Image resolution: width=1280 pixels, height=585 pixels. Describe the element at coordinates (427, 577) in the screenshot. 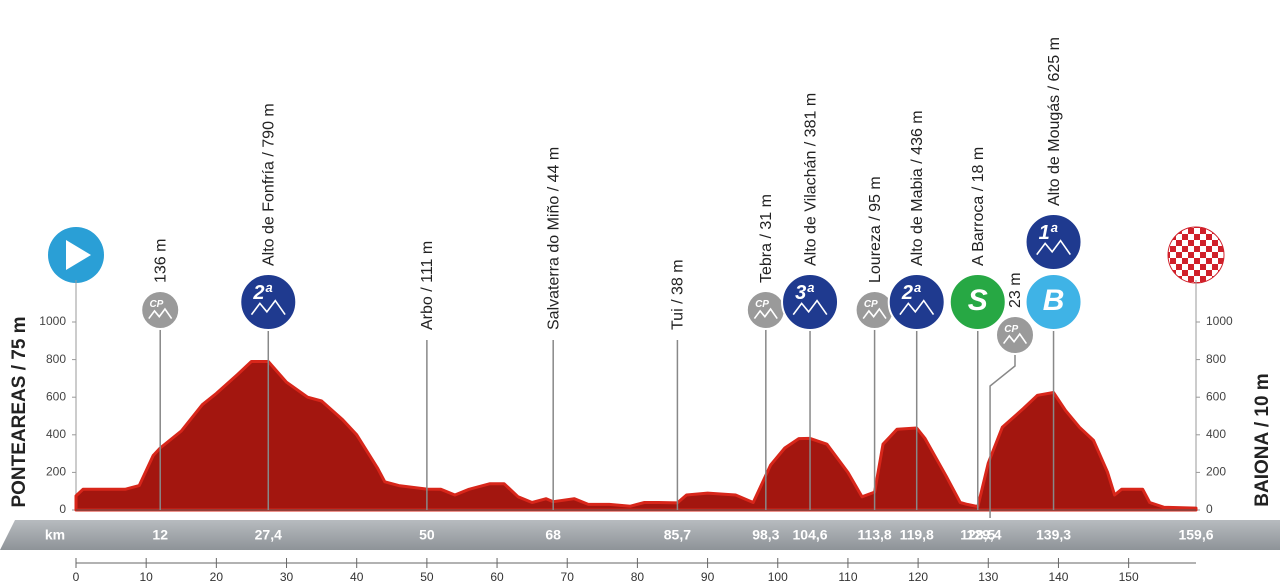

I see `x-tick-label: 50` at that location.